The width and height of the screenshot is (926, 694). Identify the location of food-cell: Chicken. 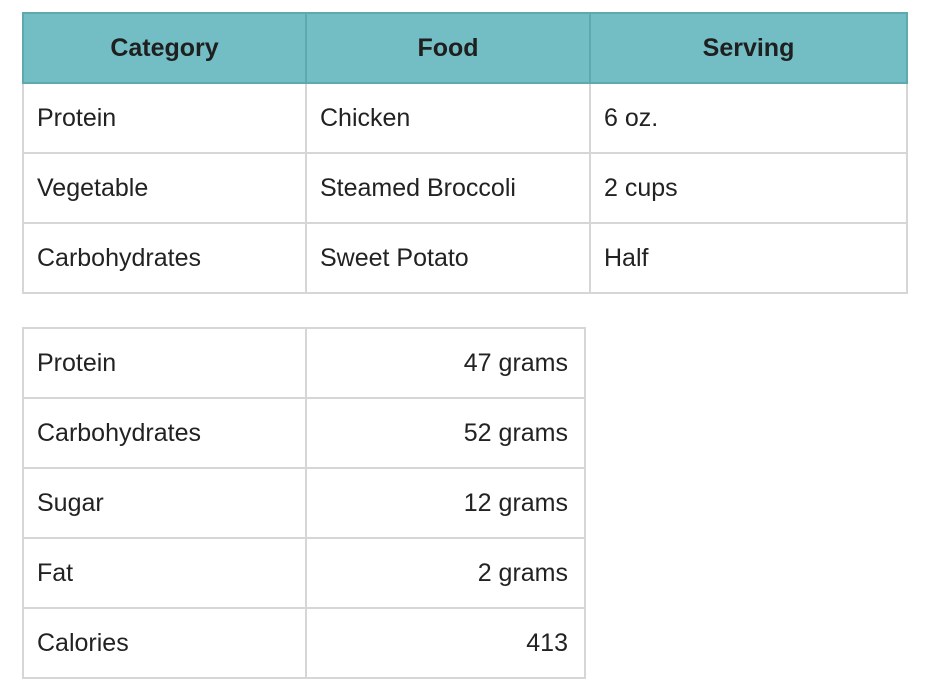
(448, 118).